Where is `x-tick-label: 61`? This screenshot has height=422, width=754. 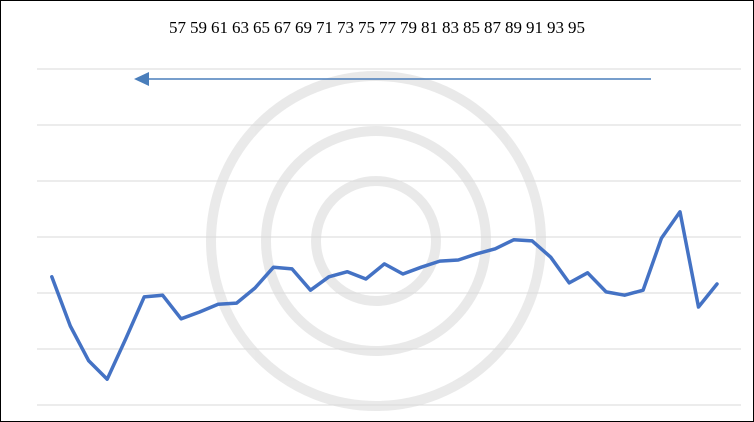 x-tick-label: 61 is located at coordinates (219, 27).